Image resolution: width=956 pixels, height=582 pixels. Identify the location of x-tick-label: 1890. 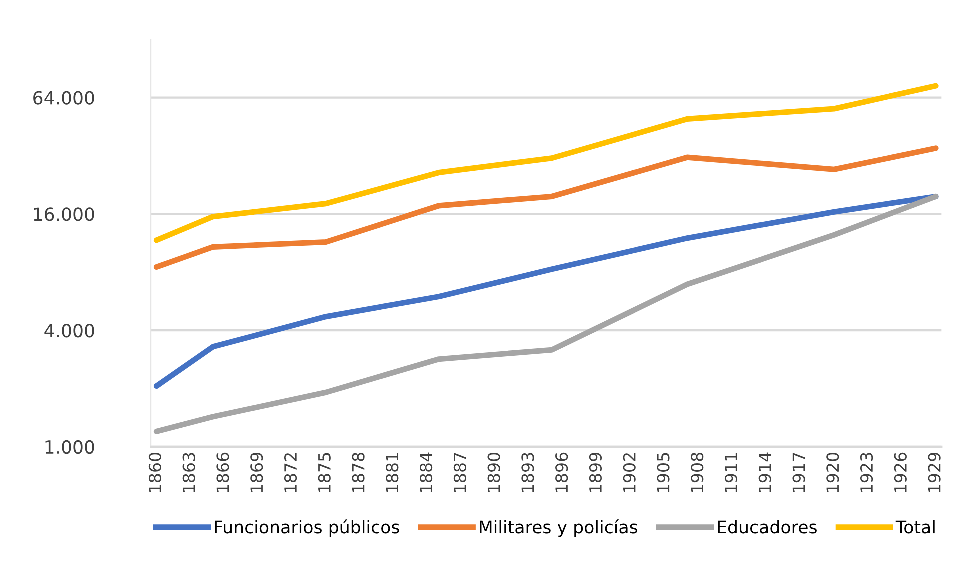
(494, 472).